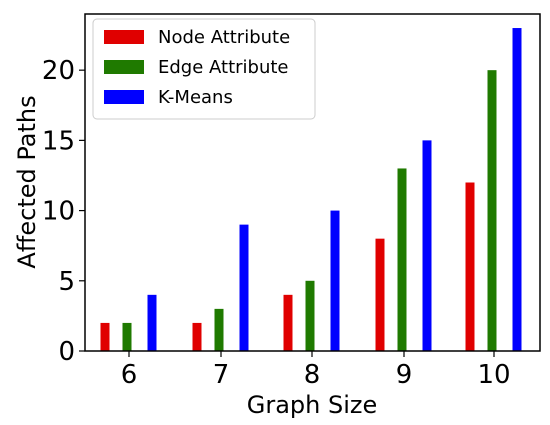 The height and width of the screenshot is (425, 550). What do you see at coordinates (124, 97) in the screenshot?
I see `legend-swatch-k-means` at bounding box center [124, 97].